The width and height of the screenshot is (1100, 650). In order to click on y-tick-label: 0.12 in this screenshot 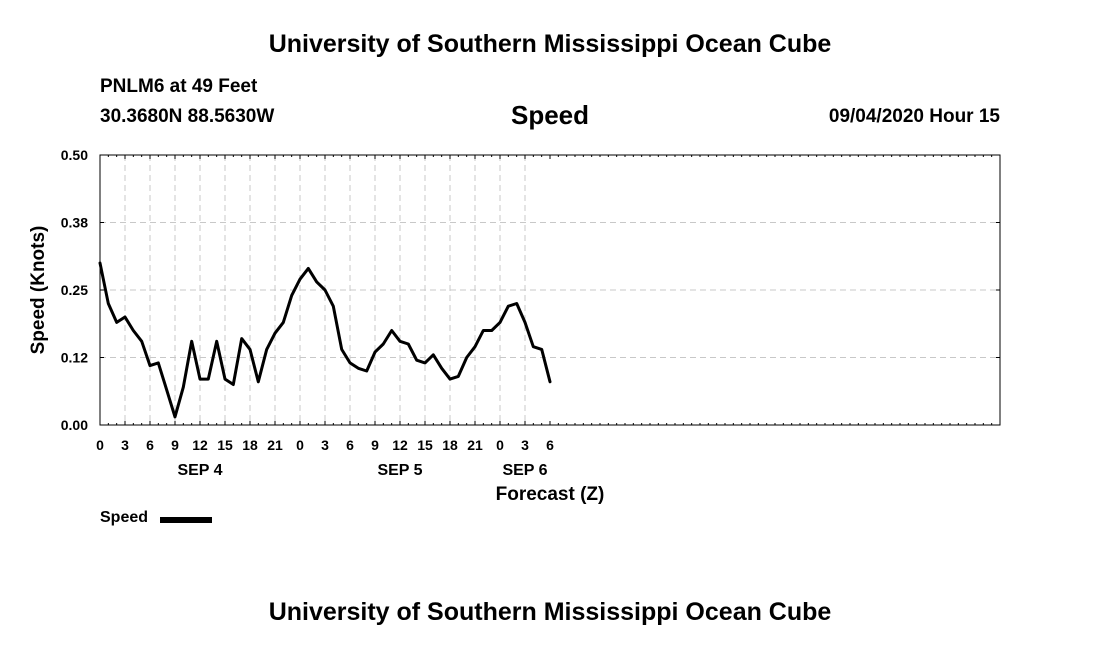, I will do `click(74, 358)`.